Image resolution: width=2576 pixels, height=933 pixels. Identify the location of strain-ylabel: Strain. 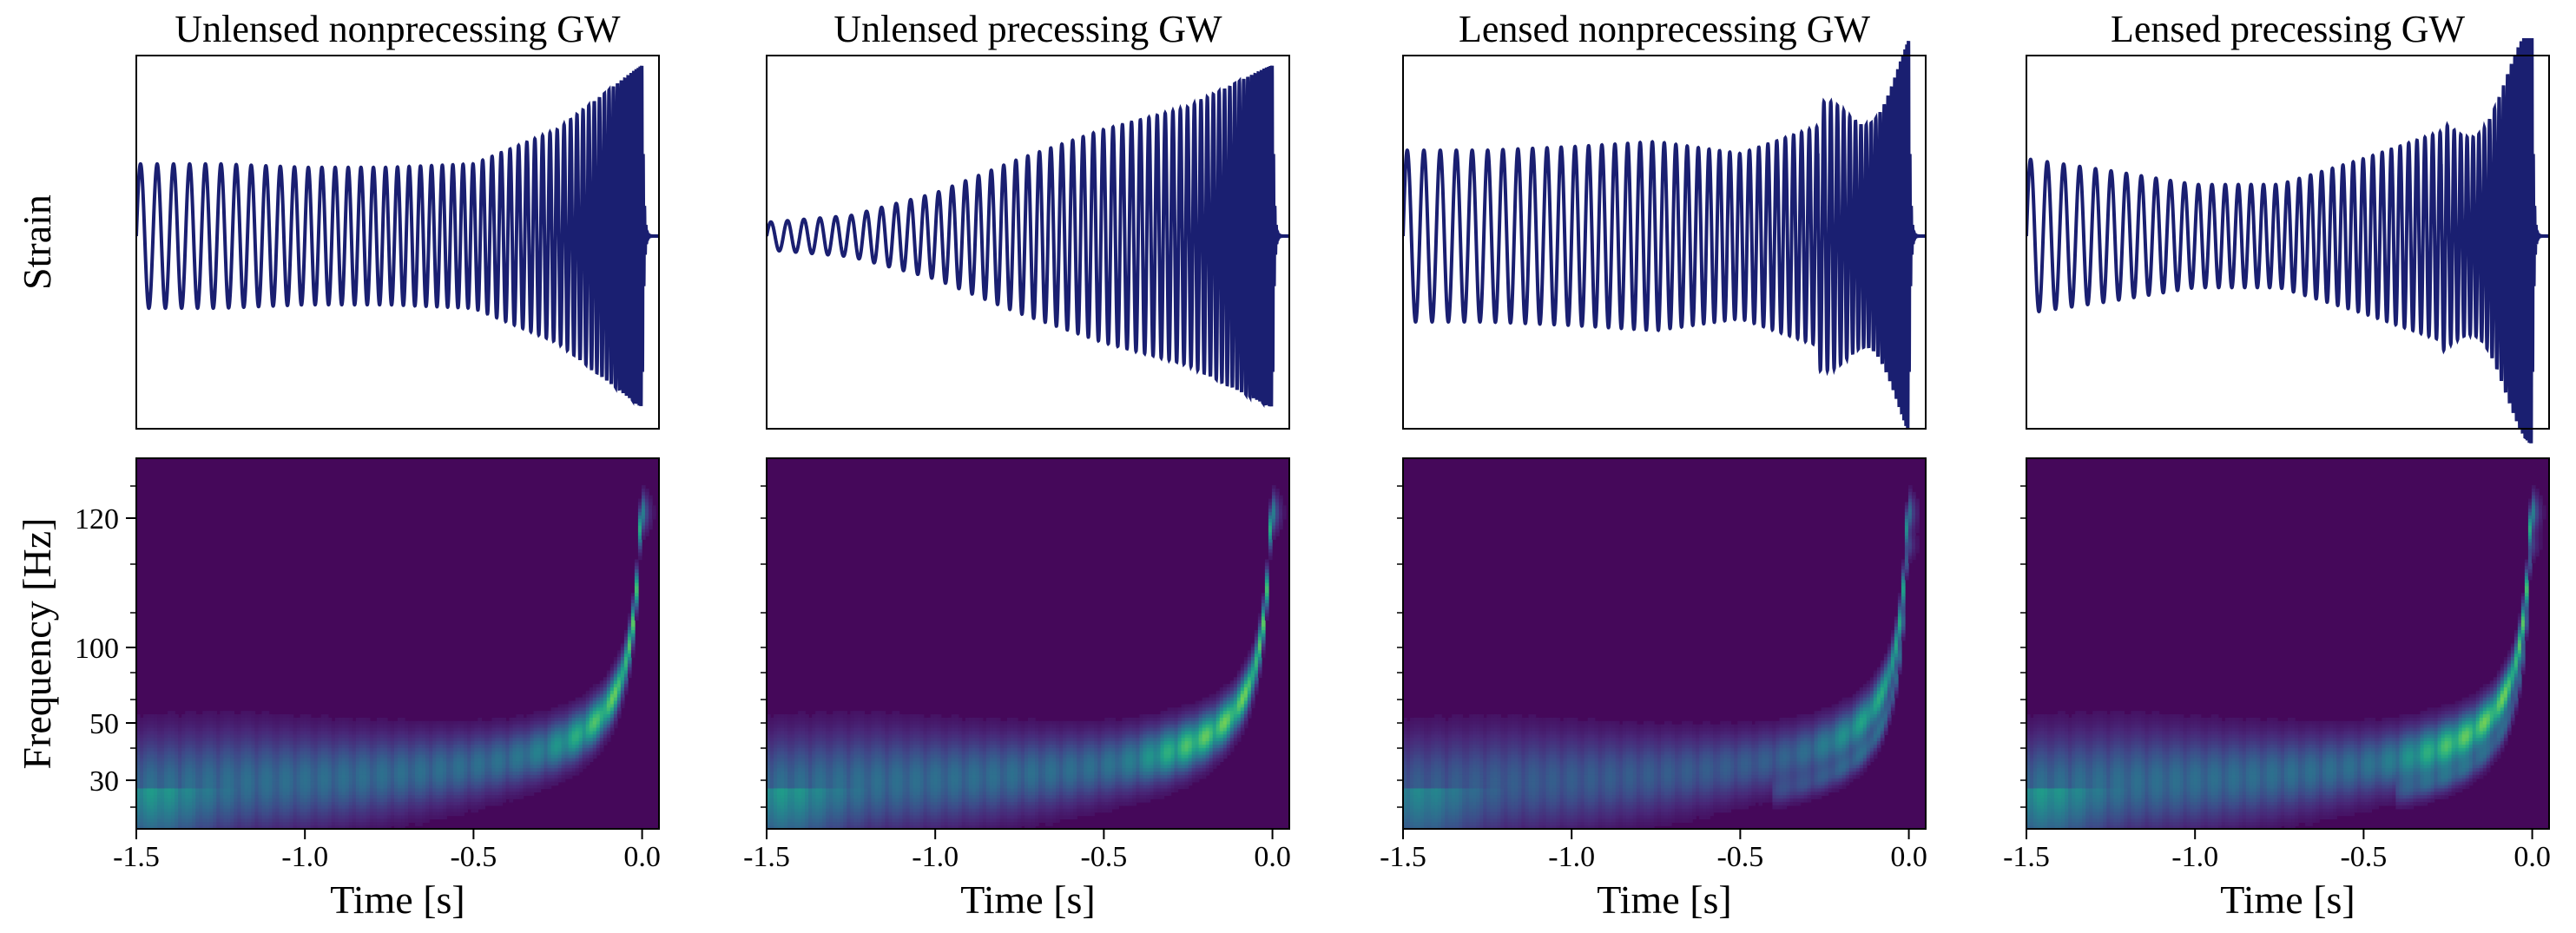
(37, 242).